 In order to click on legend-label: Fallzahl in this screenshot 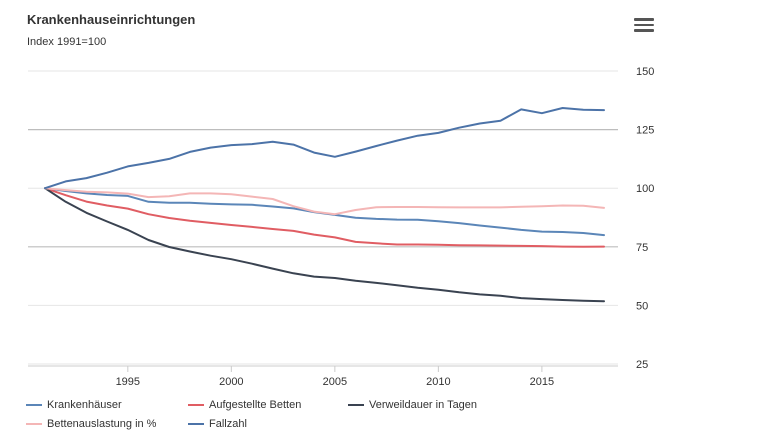, I will do `click(228, 424)`.